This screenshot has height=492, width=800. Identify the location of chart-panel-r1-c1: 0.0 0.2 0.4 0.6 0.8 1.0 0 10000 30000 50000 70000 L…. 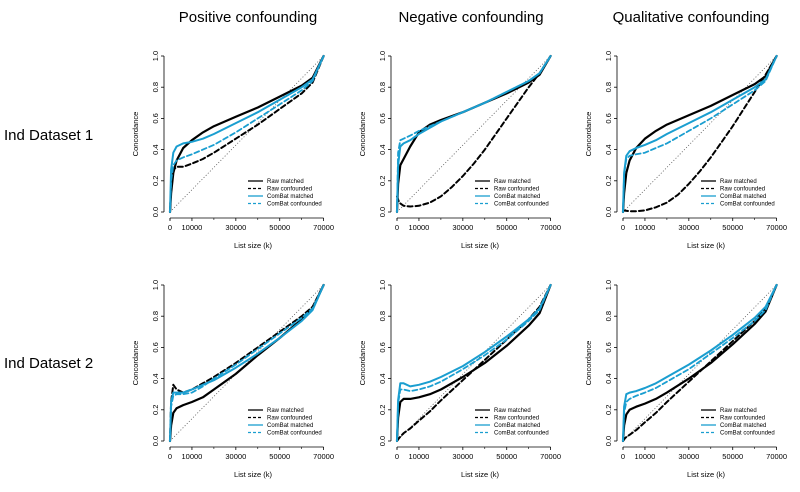
(459, 379).